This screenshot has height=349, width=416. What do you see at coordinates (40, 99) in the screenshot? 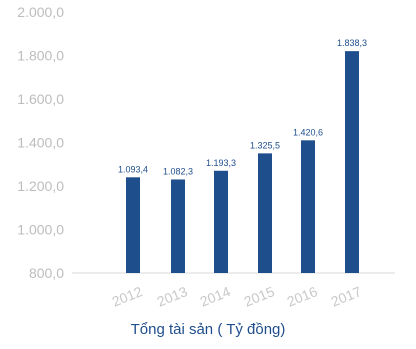
I see `y-tick-label: 1.600,0` at bounding box center [40, 99].